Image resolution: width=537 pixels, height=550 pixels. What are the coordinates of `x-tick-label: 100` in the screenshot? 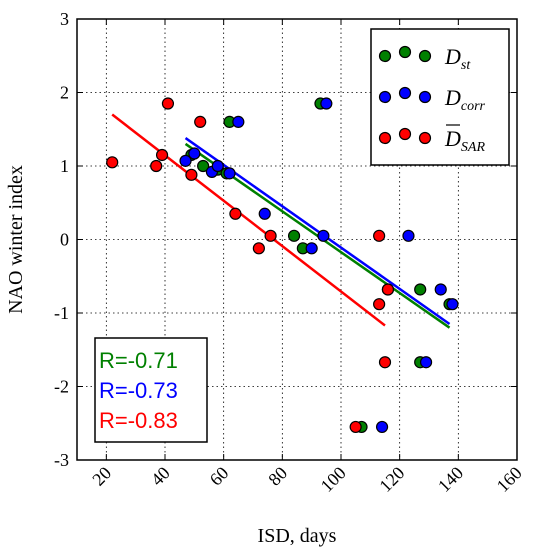 It's located at (333, 479).